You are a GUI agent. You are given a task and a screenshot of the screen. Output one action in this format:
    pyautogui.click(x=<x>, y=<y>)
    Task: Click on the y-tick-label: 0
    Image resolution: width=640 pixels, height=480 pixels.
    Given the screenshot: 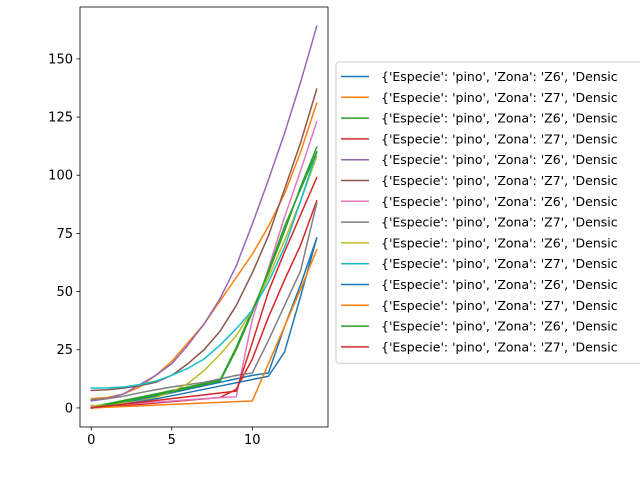 What is the action you would take?
    pyautogui.click(x=69, y=408)
    